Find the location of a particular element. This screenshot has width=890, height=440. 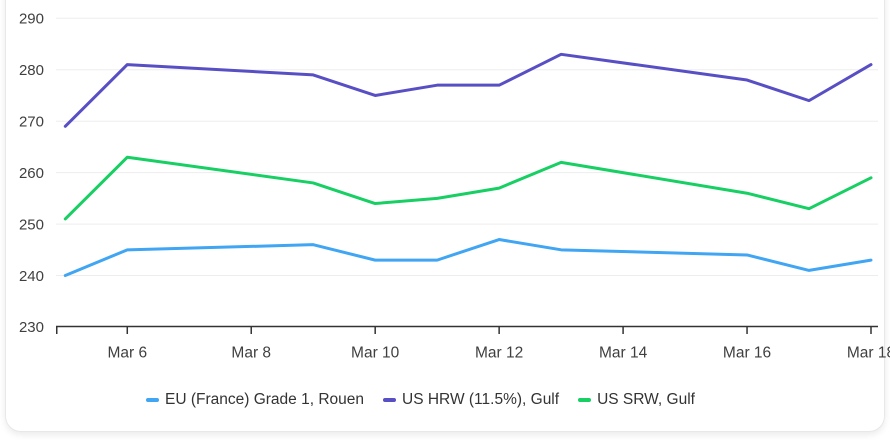

legend-label: US HRW (11.5%), Gulf is located at coordinates (481, 399).